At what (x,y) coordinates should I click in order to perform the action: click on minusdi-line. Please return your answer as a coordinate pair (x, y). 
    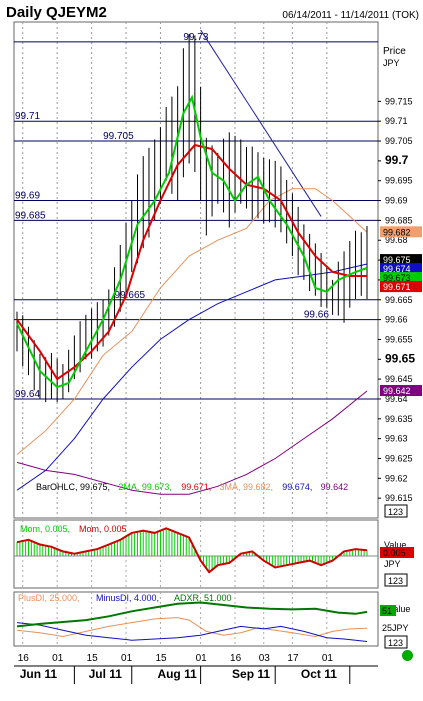
    Looking at the image, I should click on (192, 632).